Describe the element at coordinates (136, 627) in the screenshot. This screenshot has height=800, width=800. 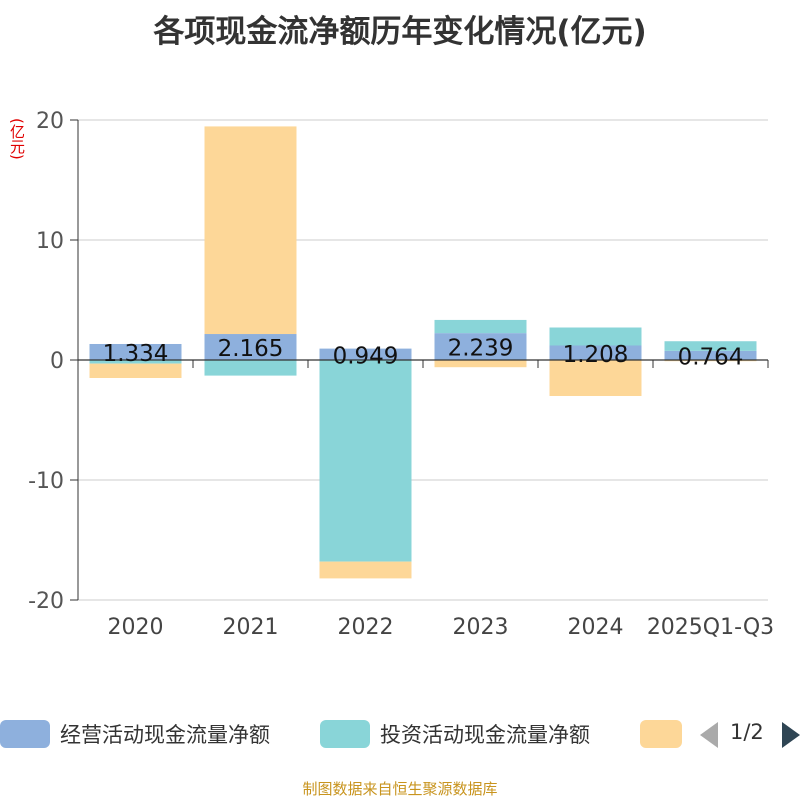
I see `x-tick-label: 2020` at that location.